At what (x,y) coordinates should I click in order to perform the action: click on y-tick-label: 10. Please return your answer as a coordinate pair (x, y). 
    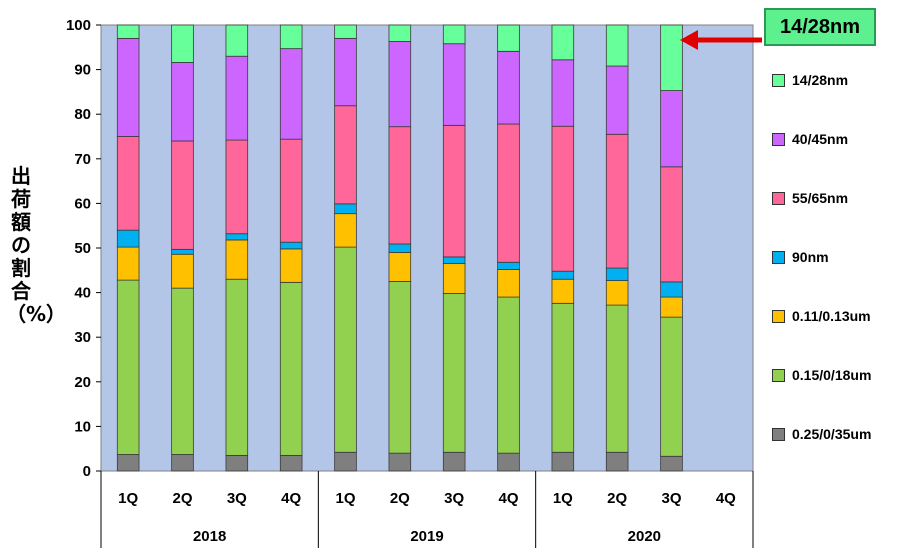
    Looking at the image, I should click on (82, 426).